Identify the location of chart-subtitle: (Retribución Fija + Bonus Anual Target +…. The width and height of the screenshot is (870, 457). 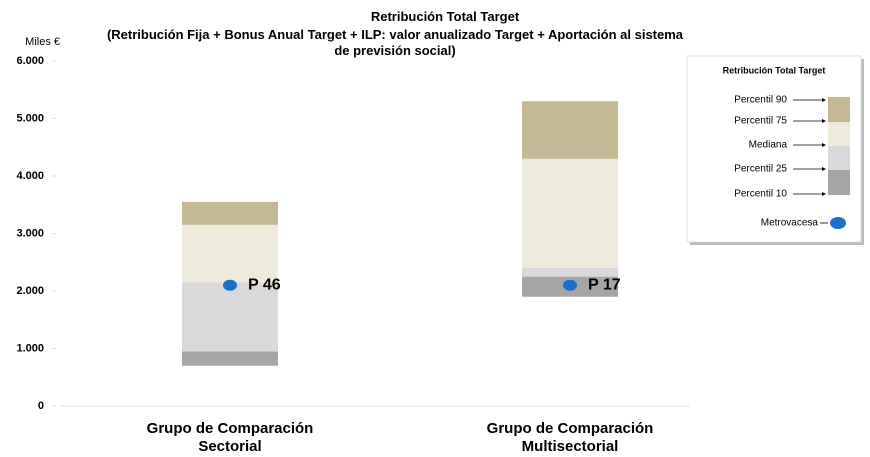
(395, 42).